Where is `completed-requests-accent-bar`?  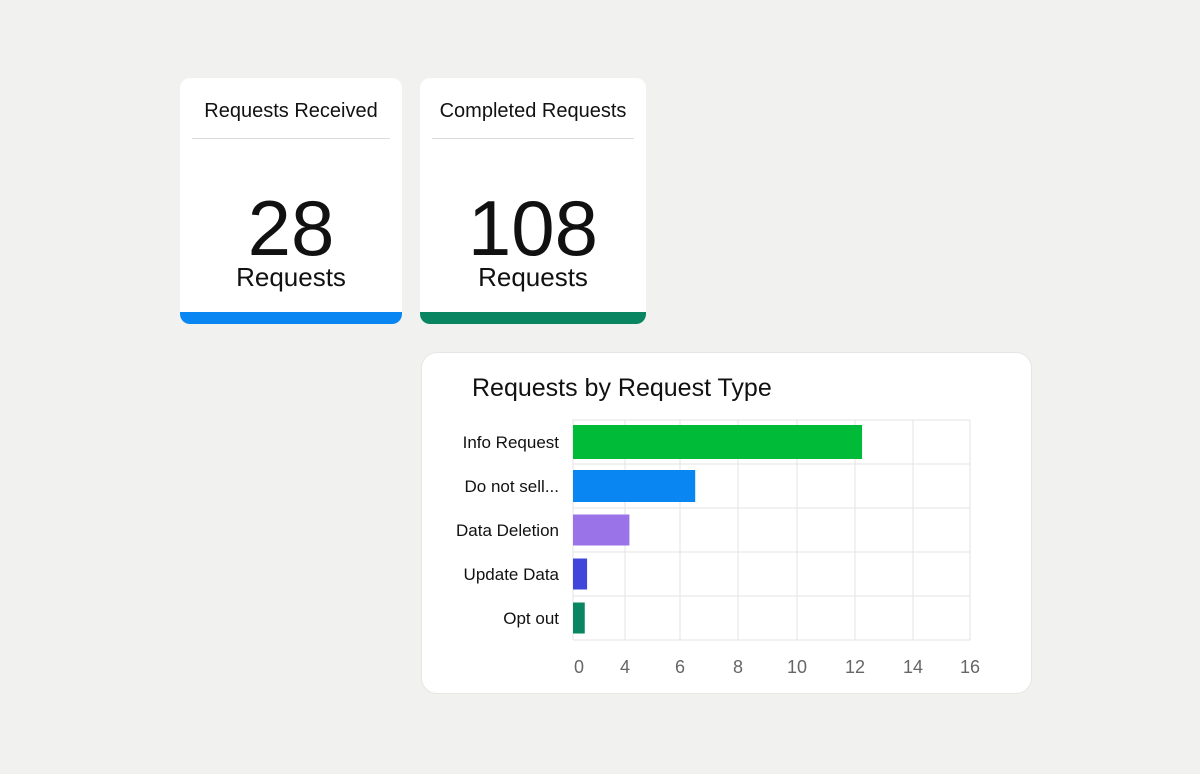 completed-requests-accent-bar is located at coordinates (533, 318).